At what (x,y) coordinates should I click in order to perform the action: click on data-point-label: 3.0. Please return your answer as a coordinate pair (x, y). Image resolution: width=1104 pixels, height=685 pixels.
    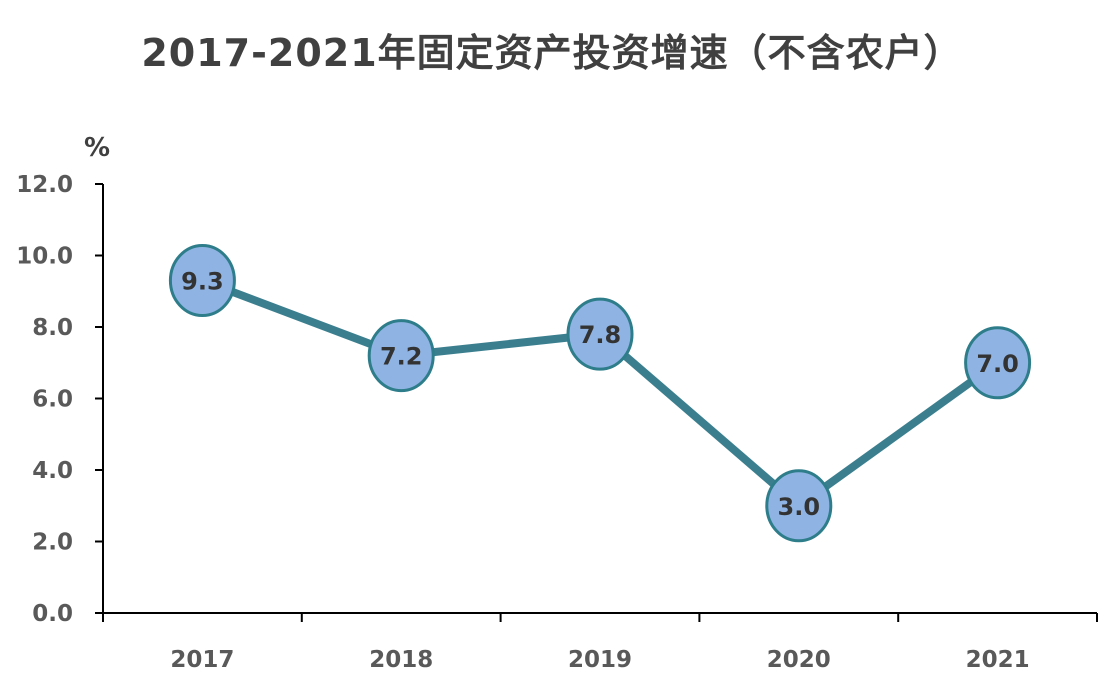
    Looking at the image, I should click on (799, 507).